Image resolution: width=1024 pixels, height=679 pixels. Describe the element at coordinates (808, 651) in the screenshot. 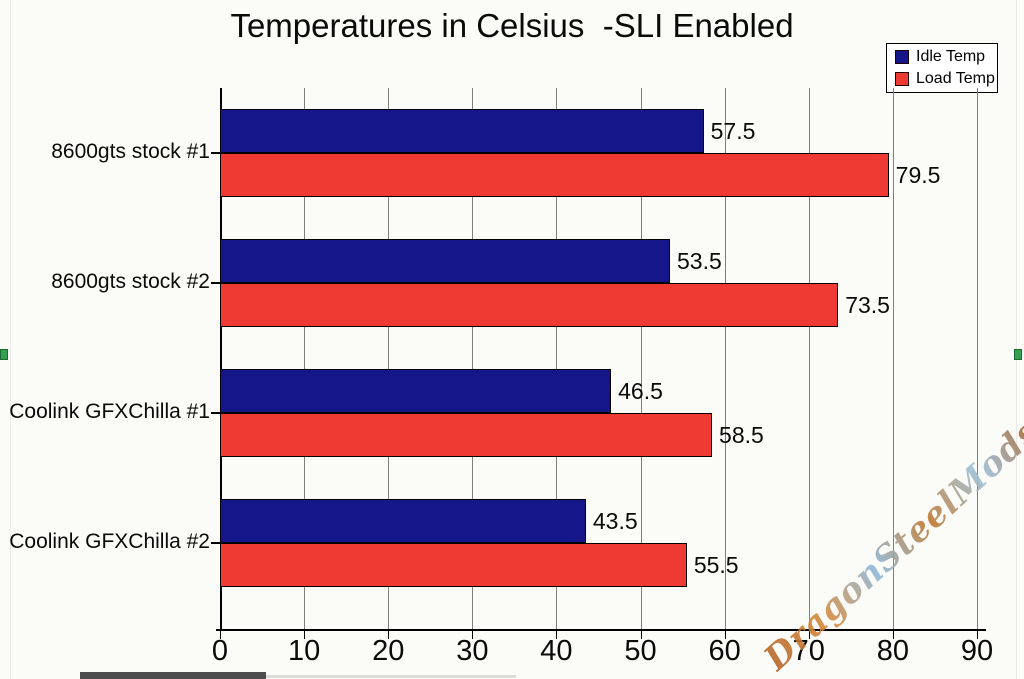

I see `x-tick-label-70: 70` at that location.